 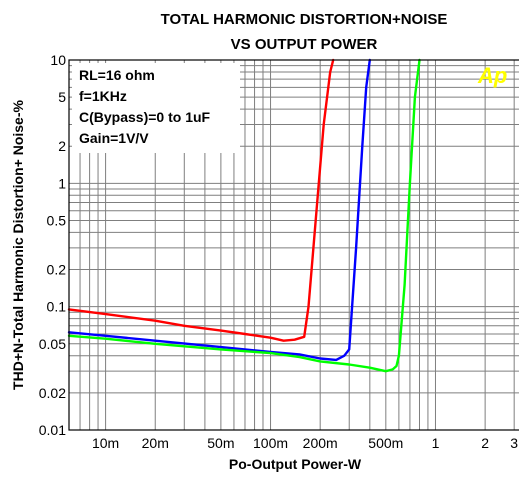 What do you see at coordinates (145, 117) in the screenshot?
I see `annotation-bypass: C(Bypass)=0 to 1uF` at bounding box center [145, 117].